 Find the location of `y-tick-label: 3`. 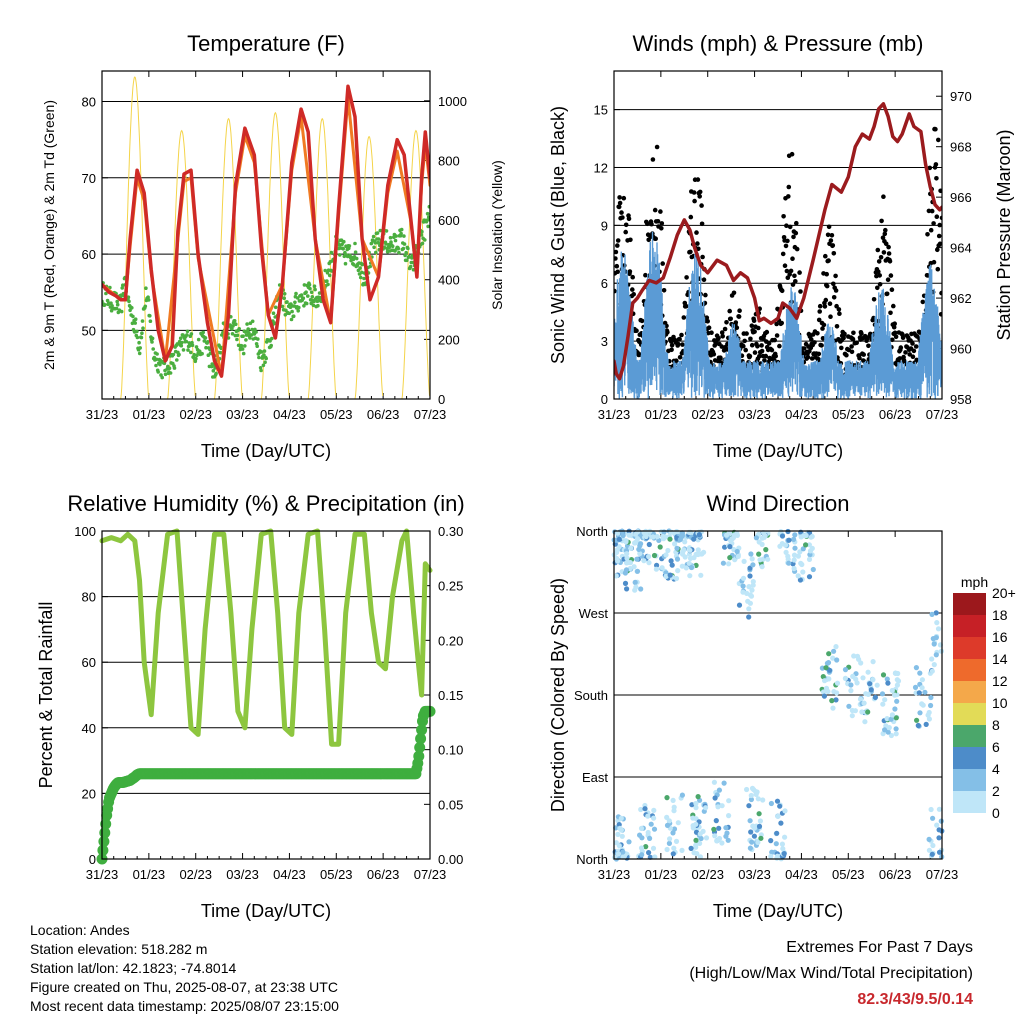

y-tick-label: 3 is located at coordinates (604, 341).